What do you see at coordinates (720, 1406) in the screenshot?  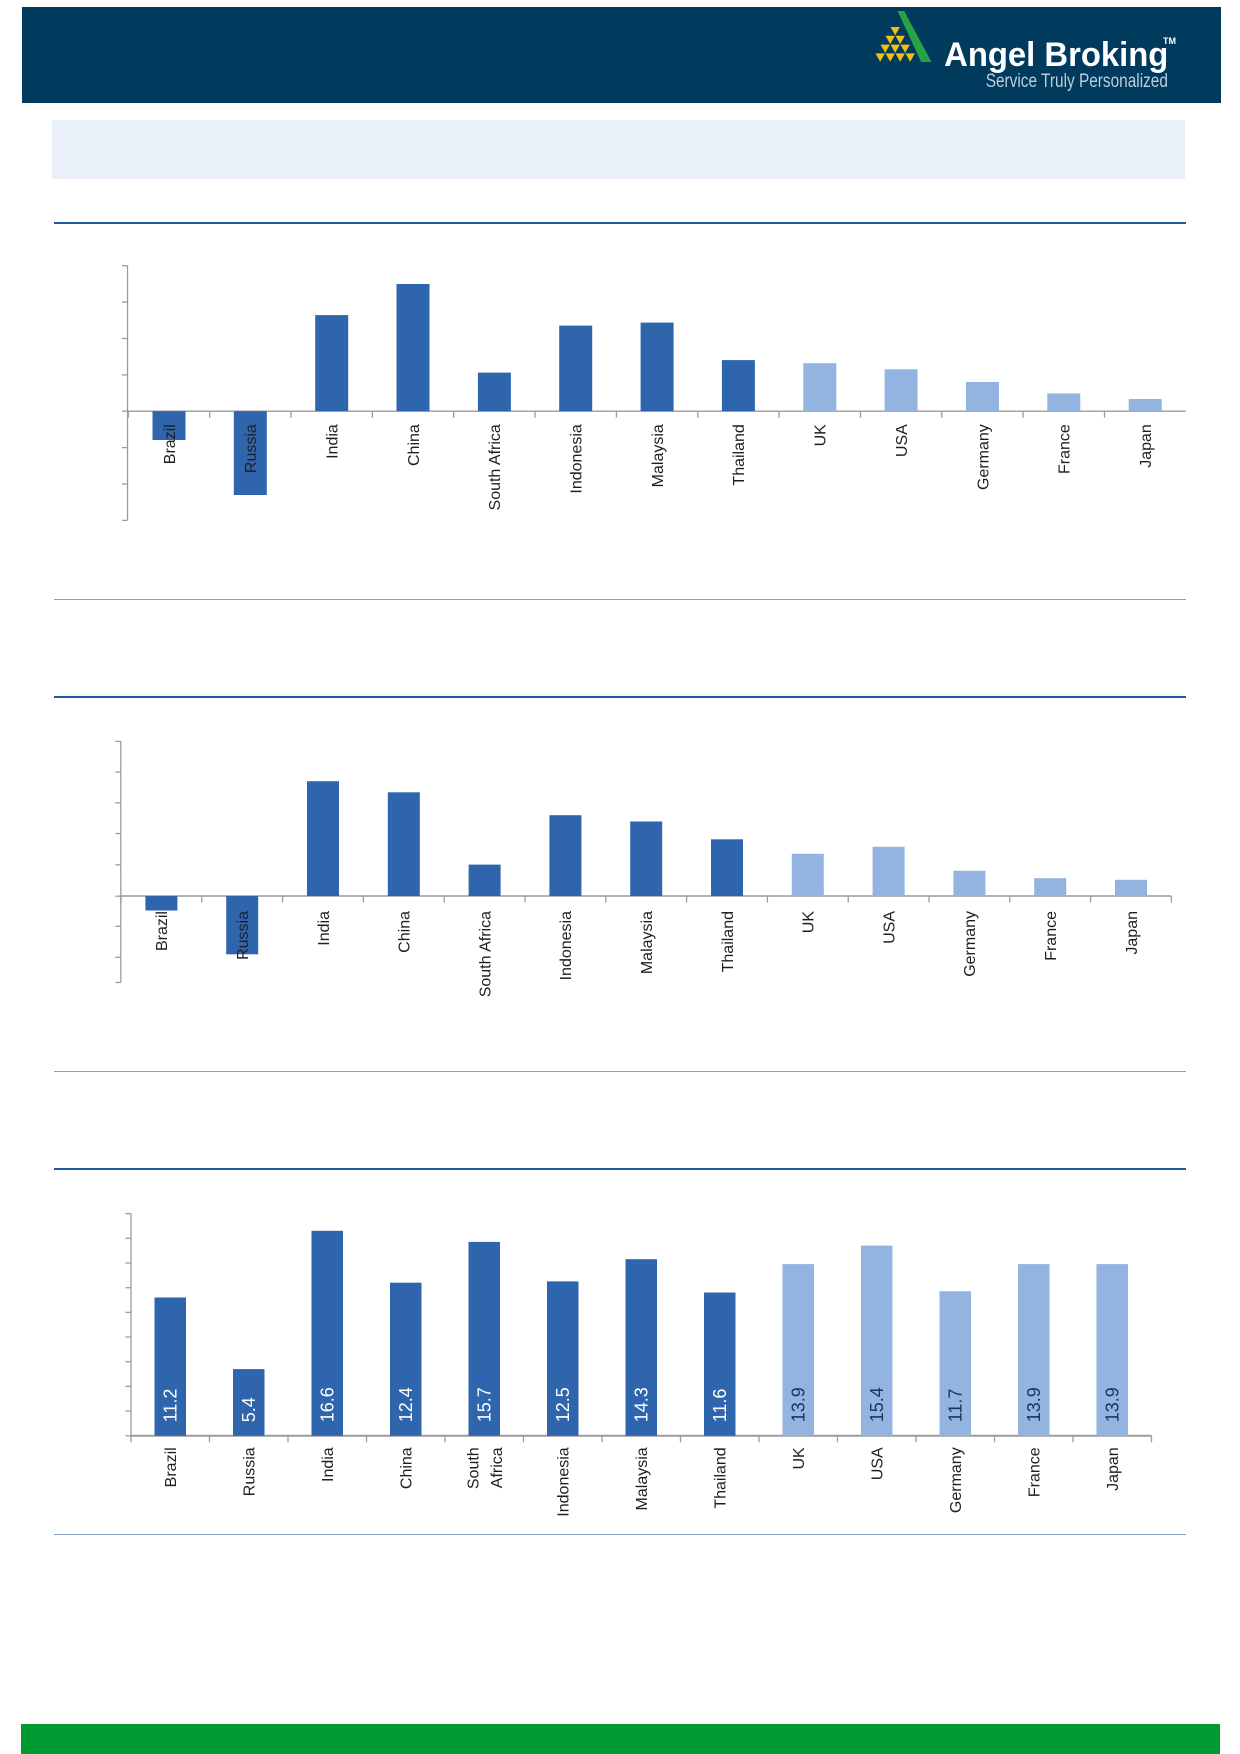 I see `svg-text: 11.6` at bounding box center [720, 1406].